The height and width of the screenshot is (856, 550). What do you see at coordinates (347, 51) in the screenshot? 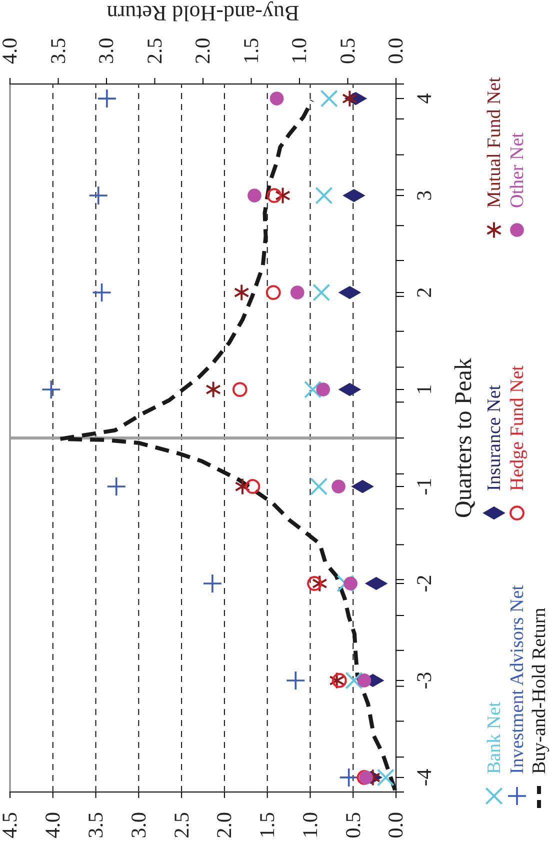
I see `x2-tick-label: 0.5` at bounding box center [347, 51].